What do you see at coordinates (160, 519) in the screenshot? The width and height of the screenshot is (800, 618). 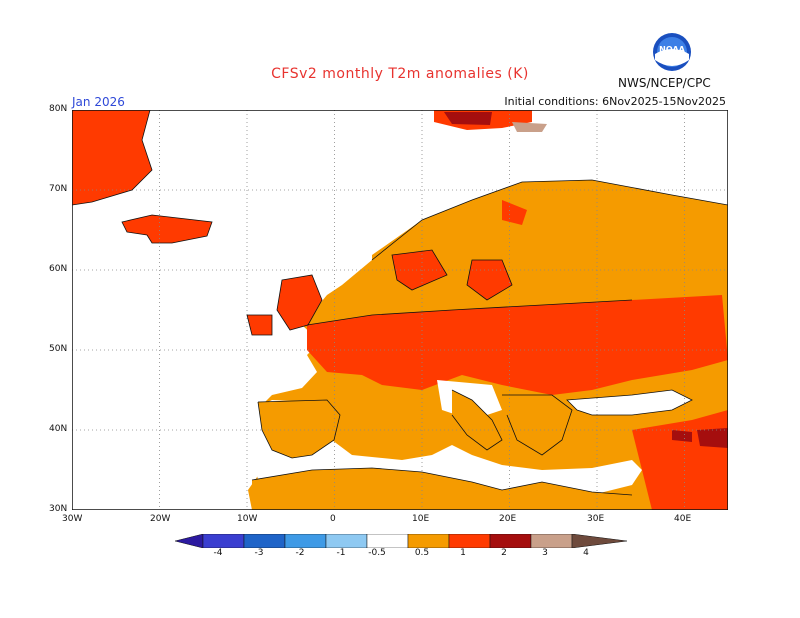 I see `lon-label: 20W` at bounding box center [160, 519].